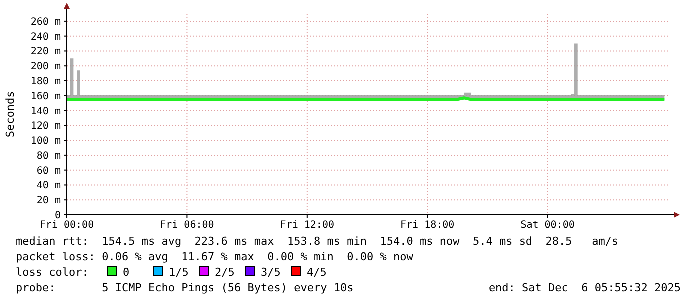 The height and width of the screenshot is (297, 697). I want to click on x-tick-label: Fri 18:00, so click(427, 225).